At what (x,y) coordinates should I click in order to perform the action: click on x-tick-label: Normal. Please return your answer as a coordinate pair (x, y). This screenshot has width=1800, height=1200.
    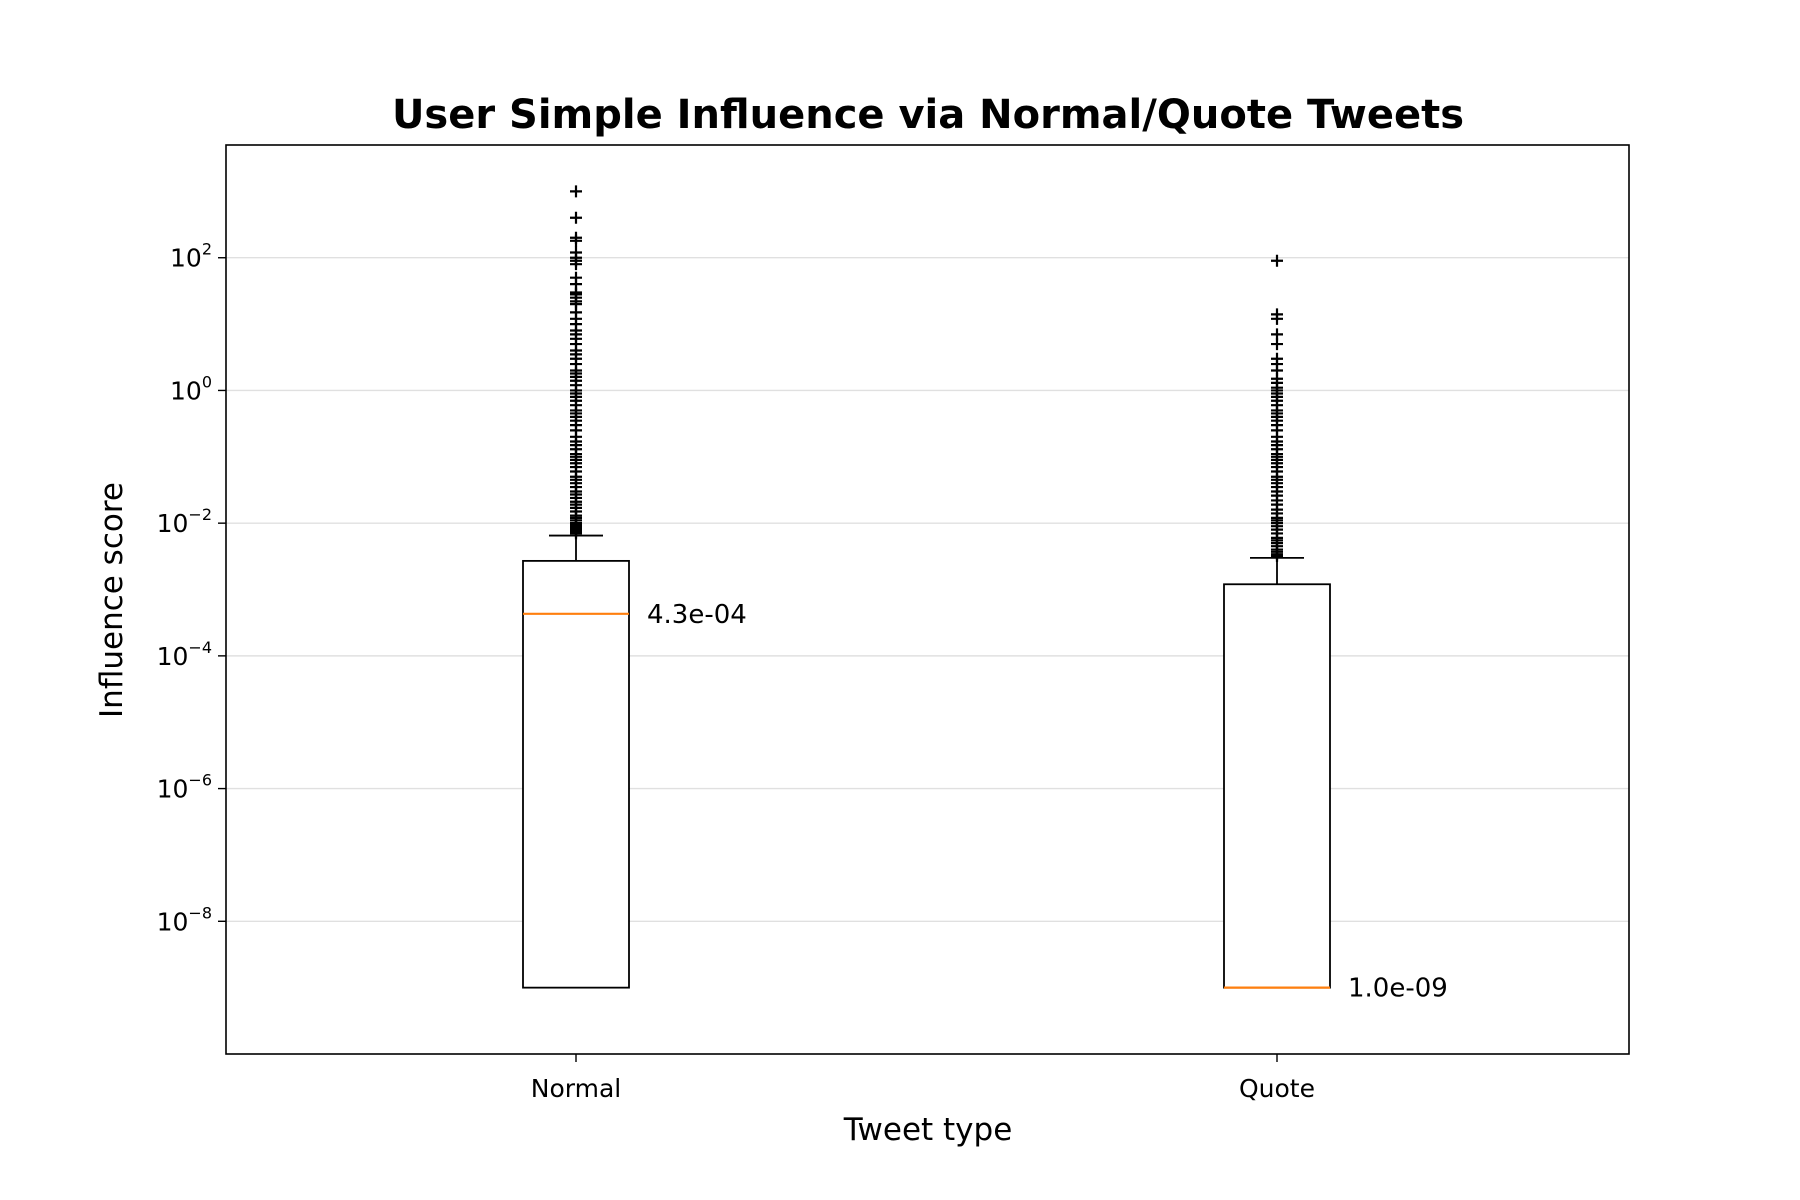
    Looking at the image, I should click on (576, 1088).